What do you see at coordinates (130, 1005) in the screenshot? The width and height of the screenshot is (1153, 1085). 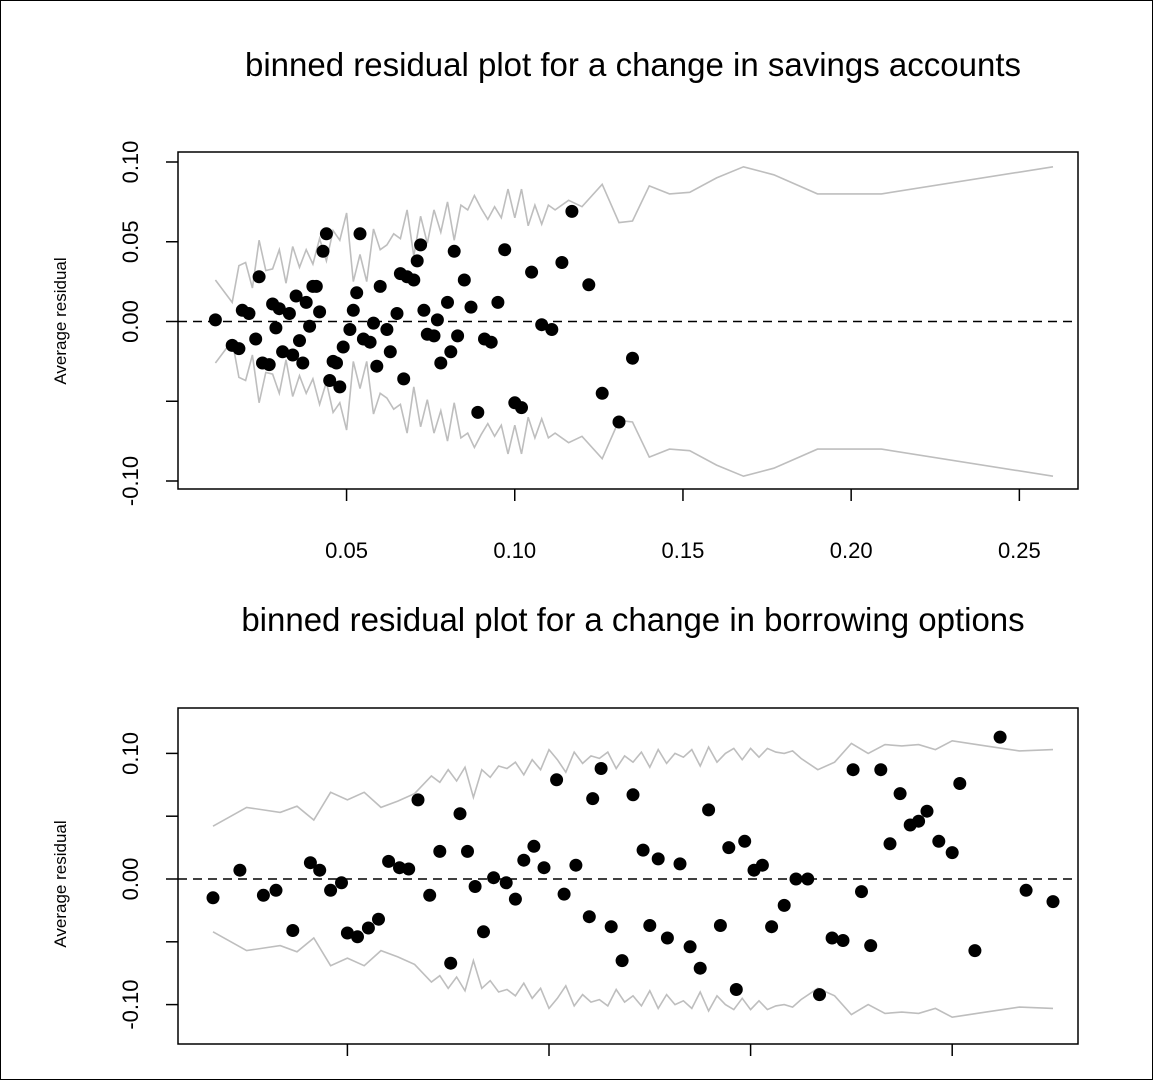 I see `y-tick-label-borrowing: -0.10` at bounding box center [130, 1005].